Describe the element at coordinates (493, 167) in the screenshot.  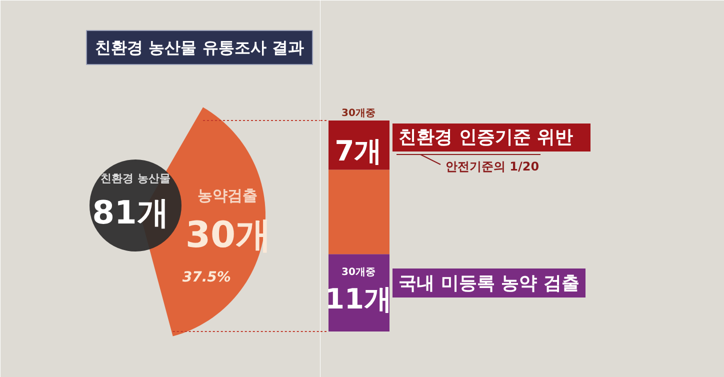
I see `text: 안전기준의 1/20` at that location.